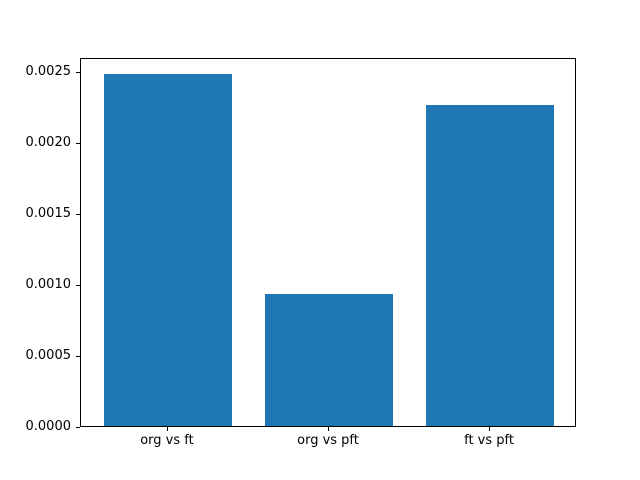  I want to click on x-tick-label: org vs pft, so click(328, 440).